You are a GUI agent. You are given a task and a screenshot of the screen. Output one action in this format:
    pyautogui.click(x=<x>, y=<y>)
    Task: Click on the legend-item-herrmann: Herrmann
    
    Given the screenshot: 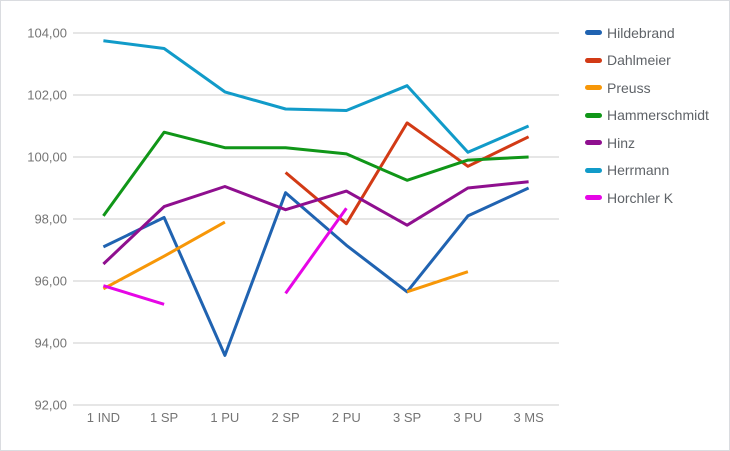 What is the action you would take?
    pyautogui.click(x=647, y=171)
    